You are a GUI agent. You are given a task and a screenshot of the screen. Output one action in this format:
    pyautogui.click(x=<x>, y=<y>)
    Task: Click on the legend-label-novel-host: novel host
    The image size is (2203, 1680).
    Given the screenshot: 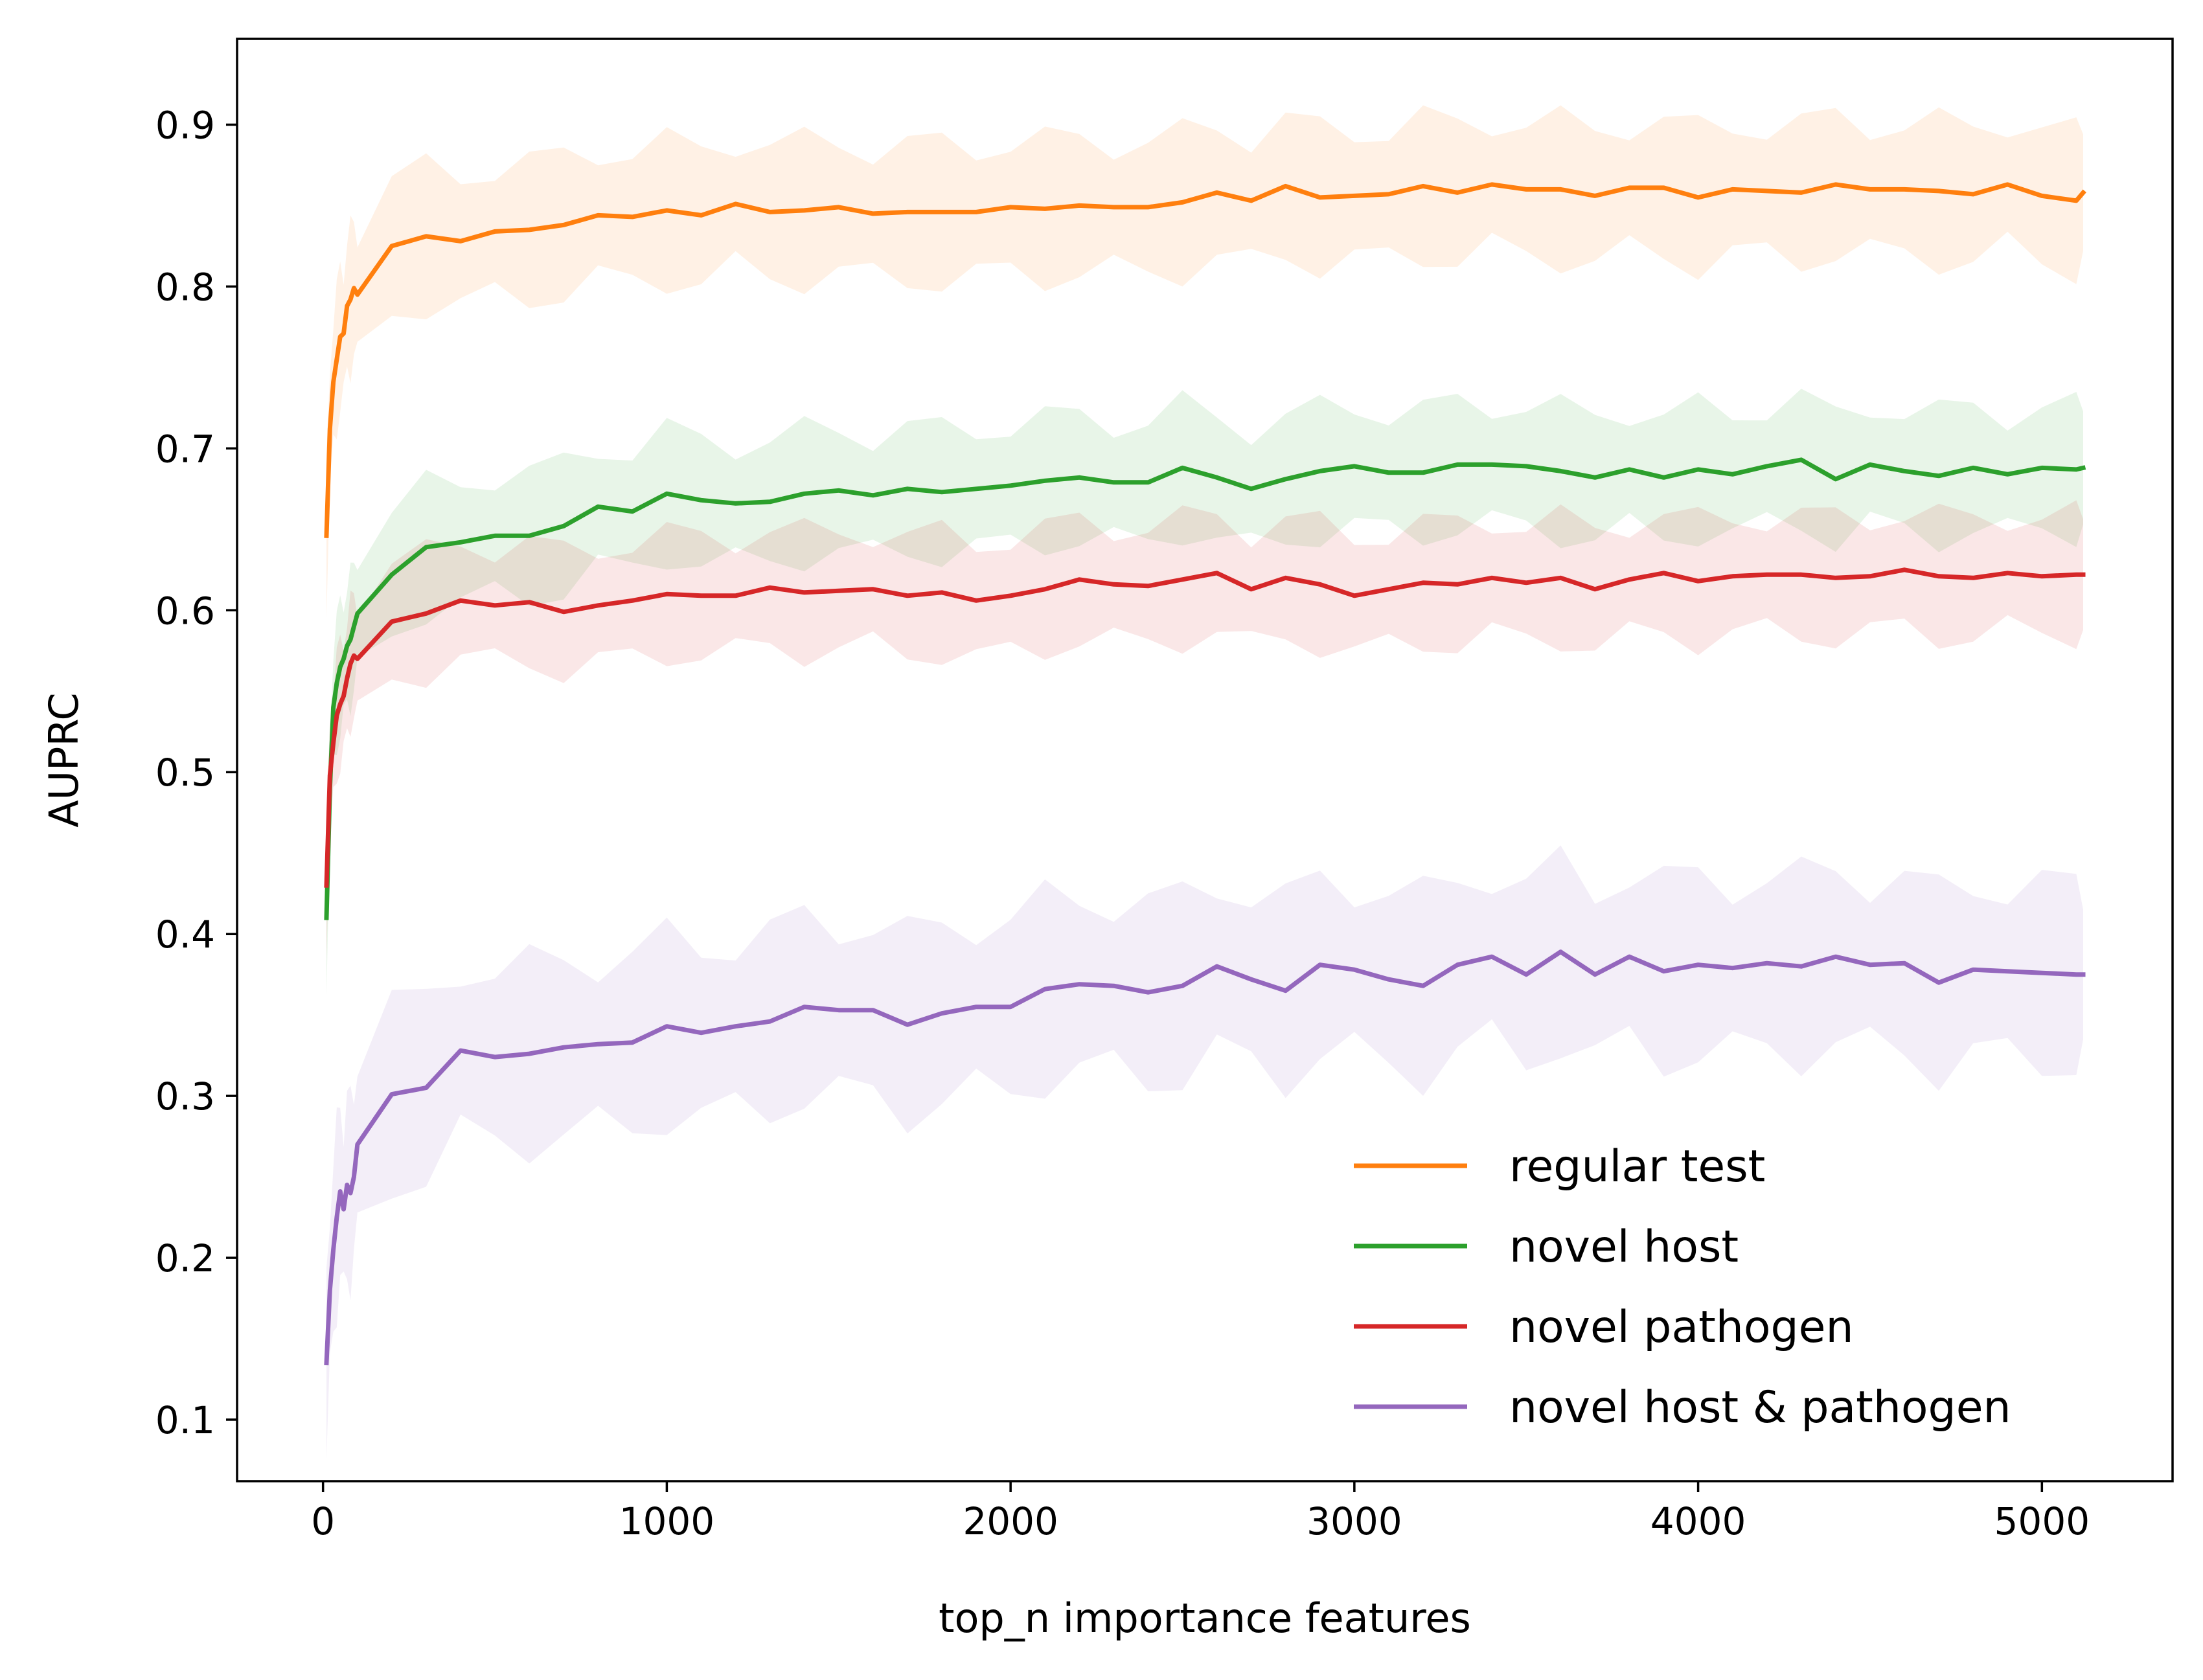 What is the action you would take?
    pyautogui.click(x=1624, y=1247)
    